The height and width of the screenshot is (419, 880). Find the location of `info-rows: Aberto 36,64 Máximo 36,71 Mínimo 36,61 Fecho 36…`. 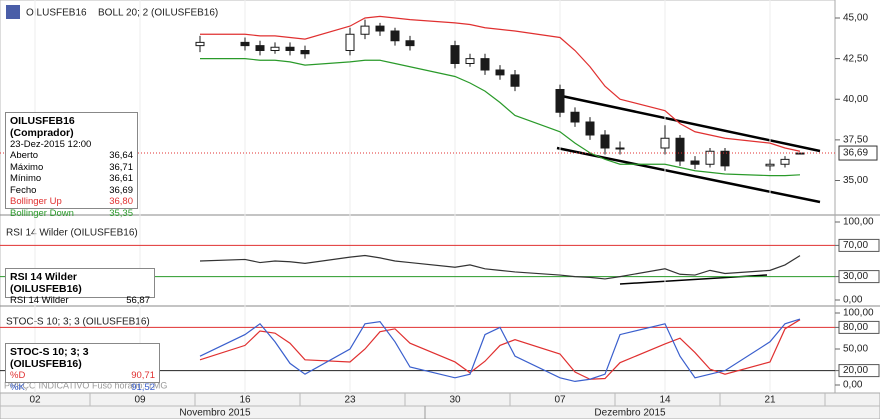

info-rows: Aberto 36,64 Máximo 36,71 Mínimo 36,61 Fecho 36… is located at coordinates (71, 184).